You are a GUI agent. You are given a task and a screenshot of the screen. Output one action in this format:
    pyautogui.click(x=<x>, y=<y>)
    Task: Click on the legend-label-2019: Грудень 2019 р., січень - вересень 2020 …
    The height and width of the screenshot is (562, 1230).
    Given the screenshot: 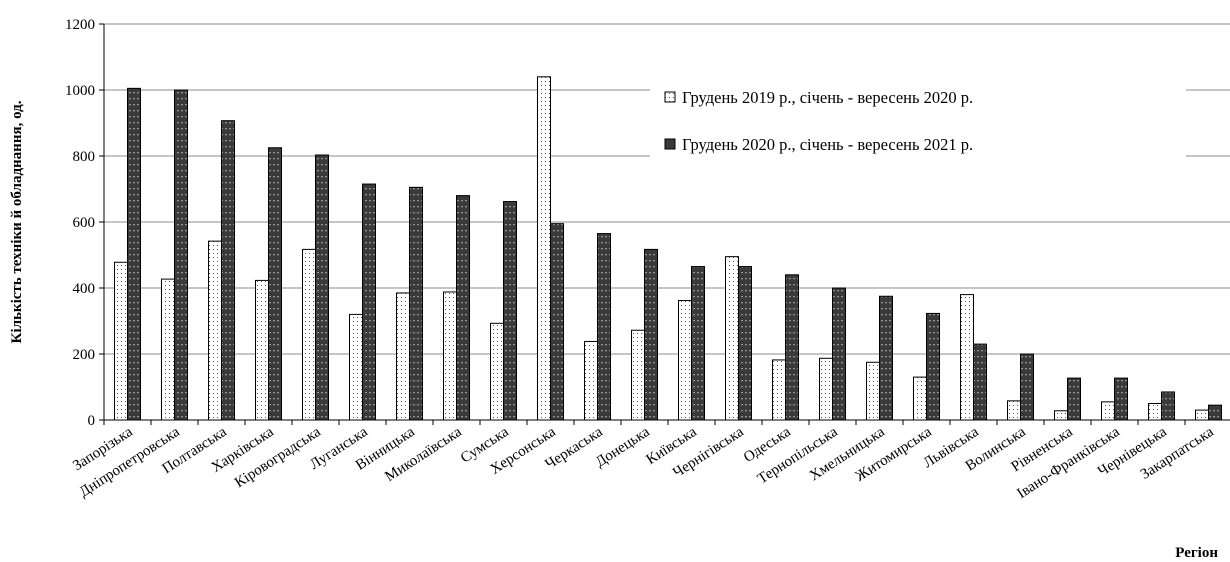 What is the action you would take?
    pyautogui.click(x=827, y=97)
    